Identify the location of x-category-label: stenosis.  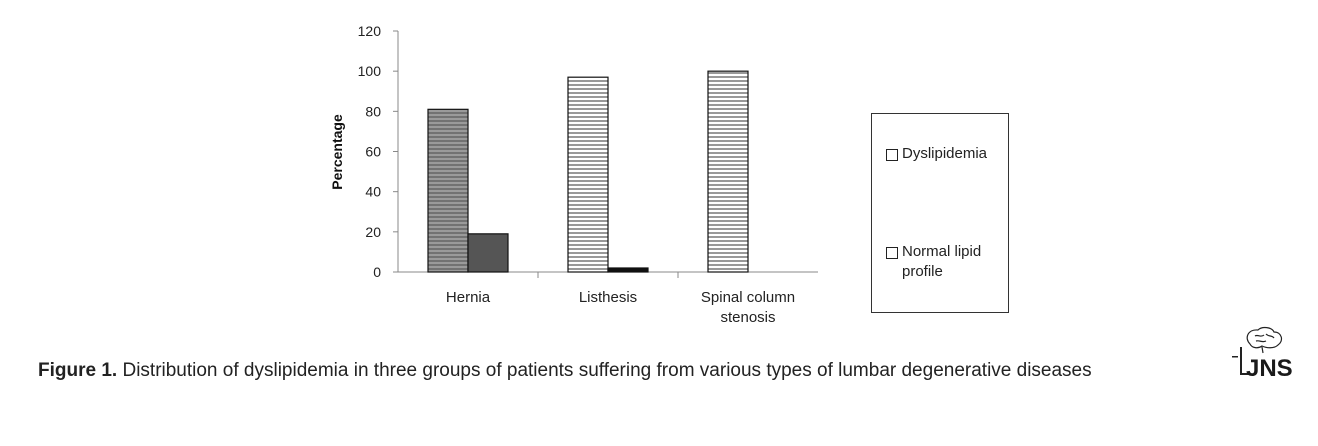
(747, 317).